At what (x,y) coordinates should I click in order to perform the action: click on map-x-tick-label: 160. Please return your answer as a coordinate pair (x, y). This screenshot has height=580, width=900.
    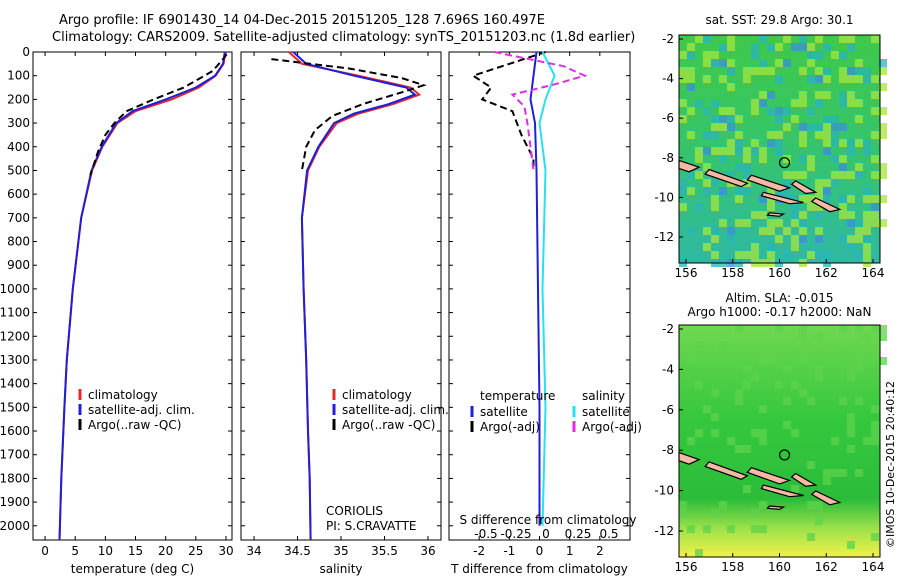
    Looking at the image, I should click on (779, 567).